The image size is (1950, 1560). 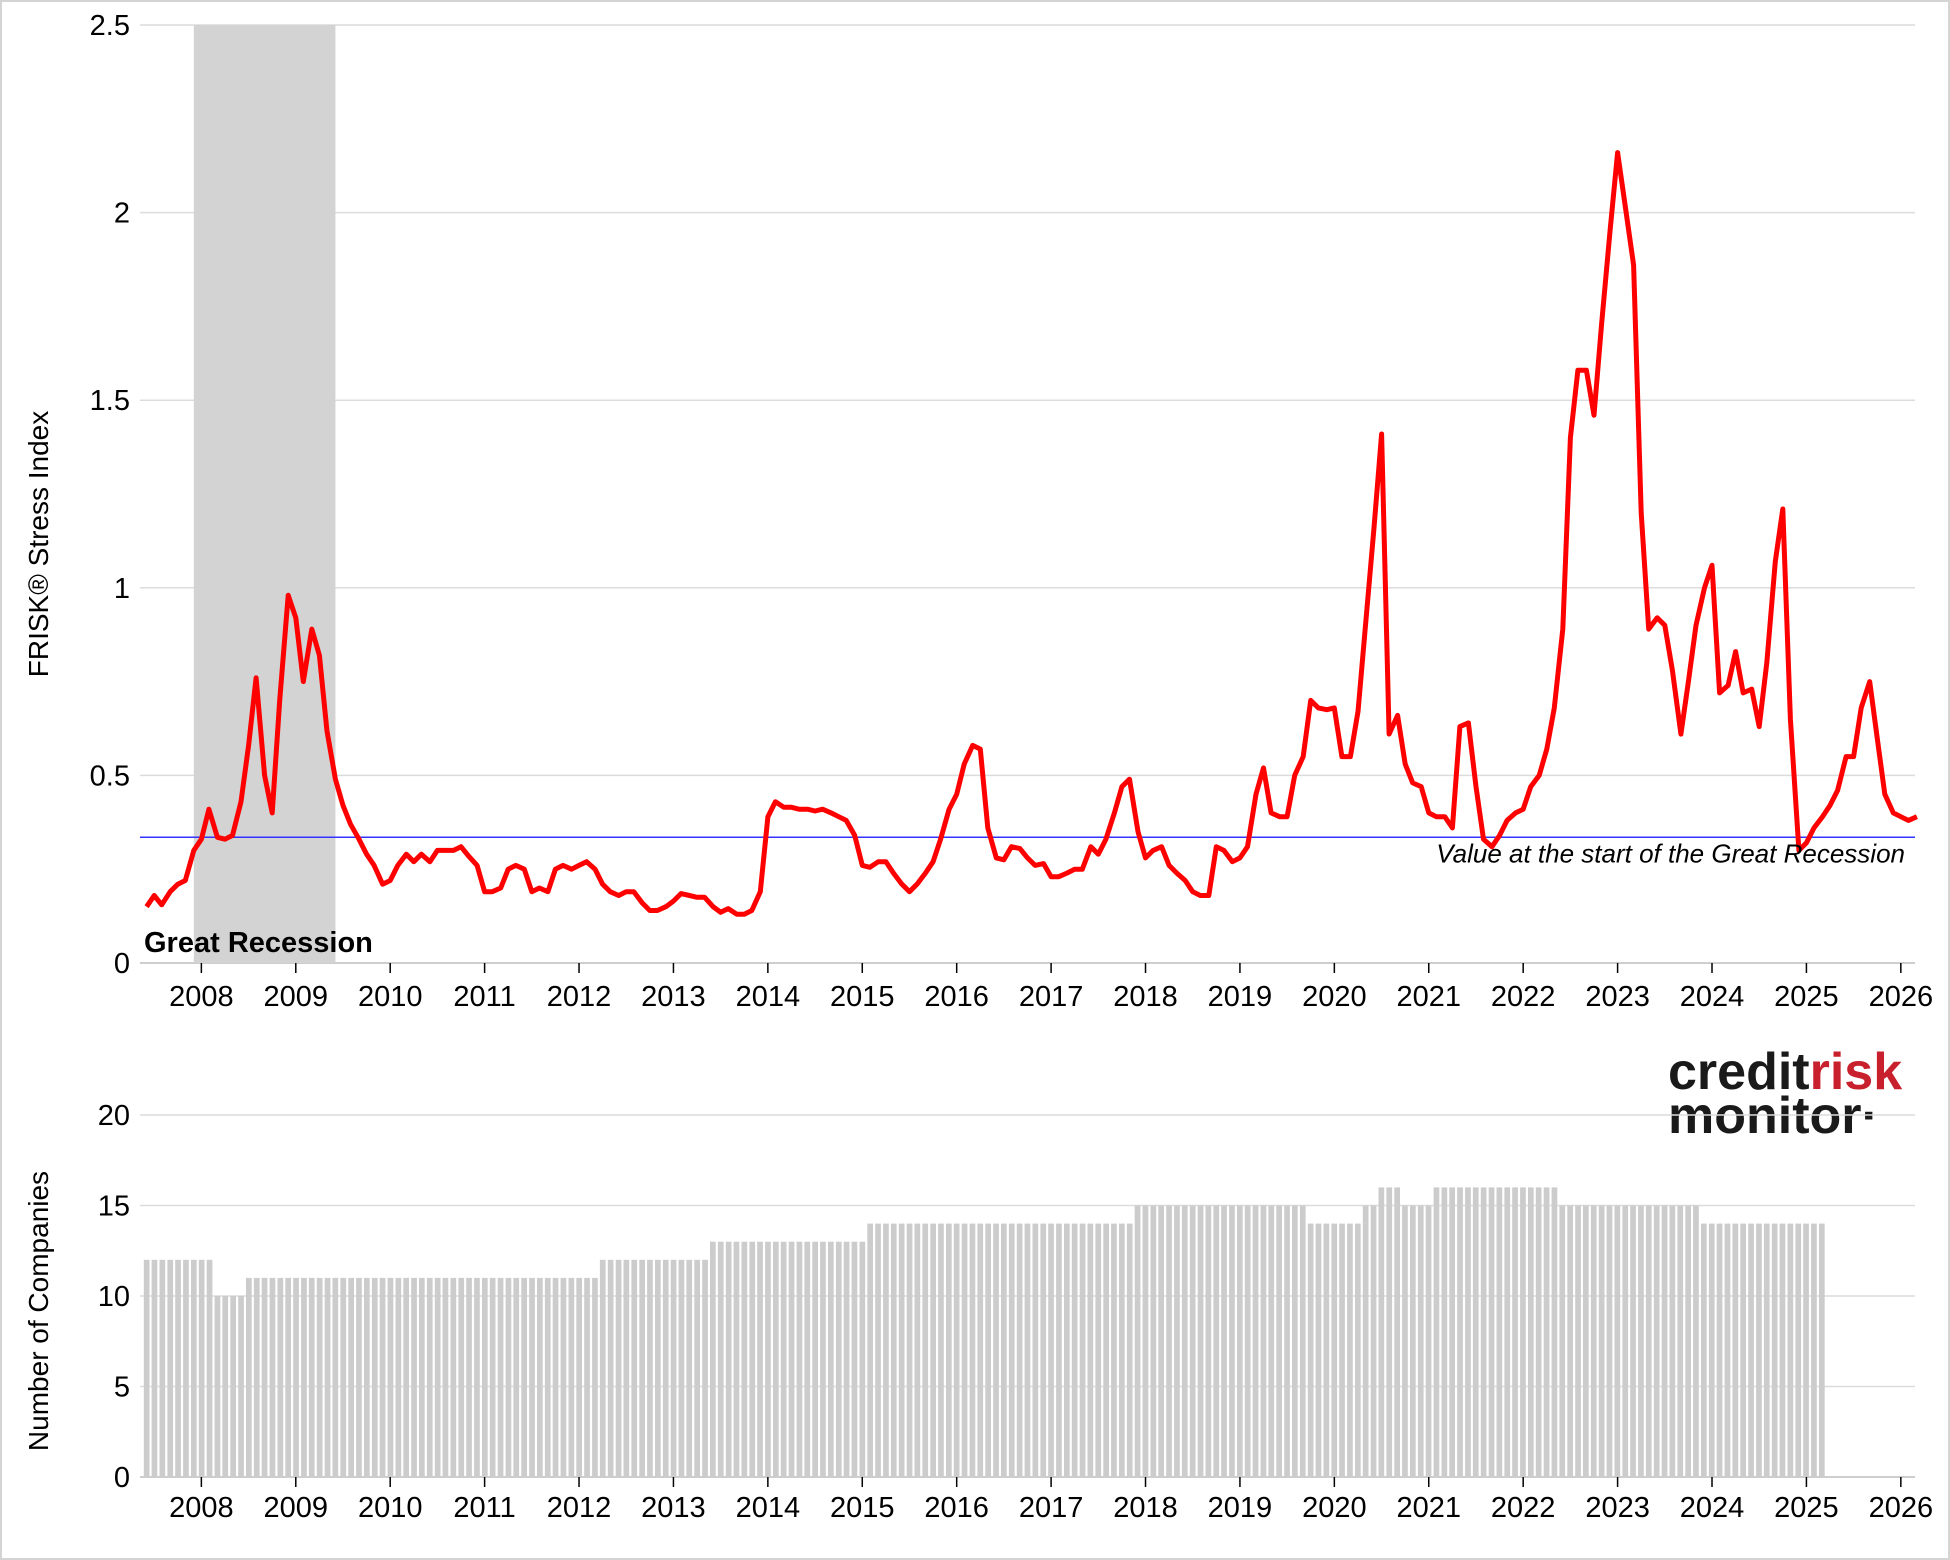 What do you see at coordinates (484, 1508) in the screenshot?
I see `company-count-x-tick-label: 2011` at bounding box center [484, 1508].